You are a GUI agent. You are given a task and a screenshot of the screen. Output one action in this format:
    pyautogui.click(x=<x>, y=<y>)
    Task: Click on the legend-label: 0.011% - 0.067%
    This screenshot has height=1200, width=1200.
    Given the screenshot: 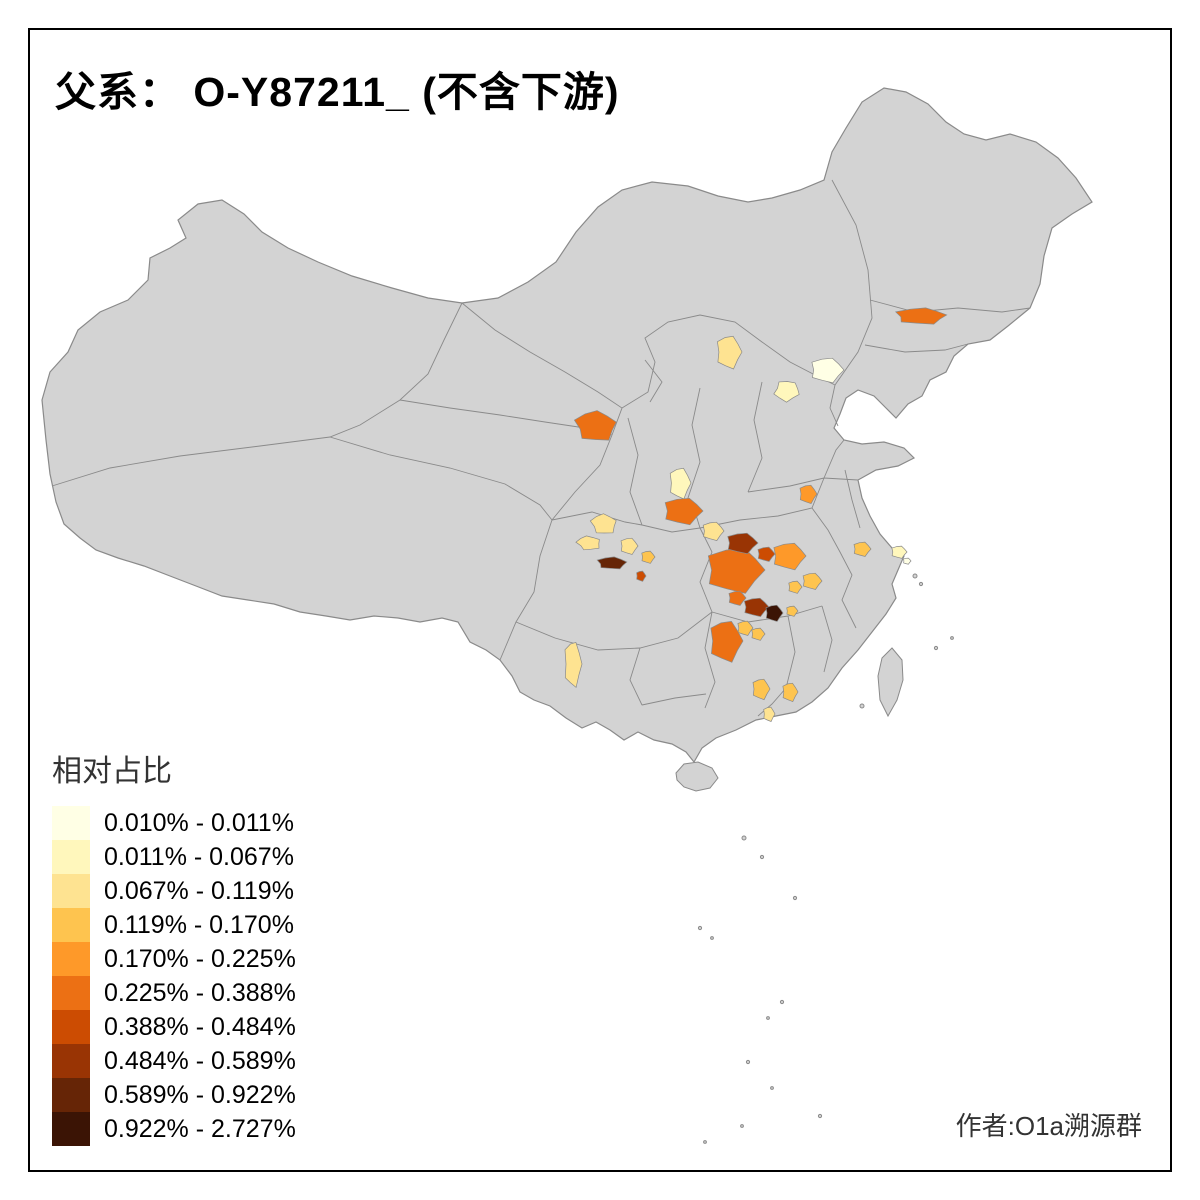 What is the action you would take?
    pyautogui.click(x=199, y=856)
    